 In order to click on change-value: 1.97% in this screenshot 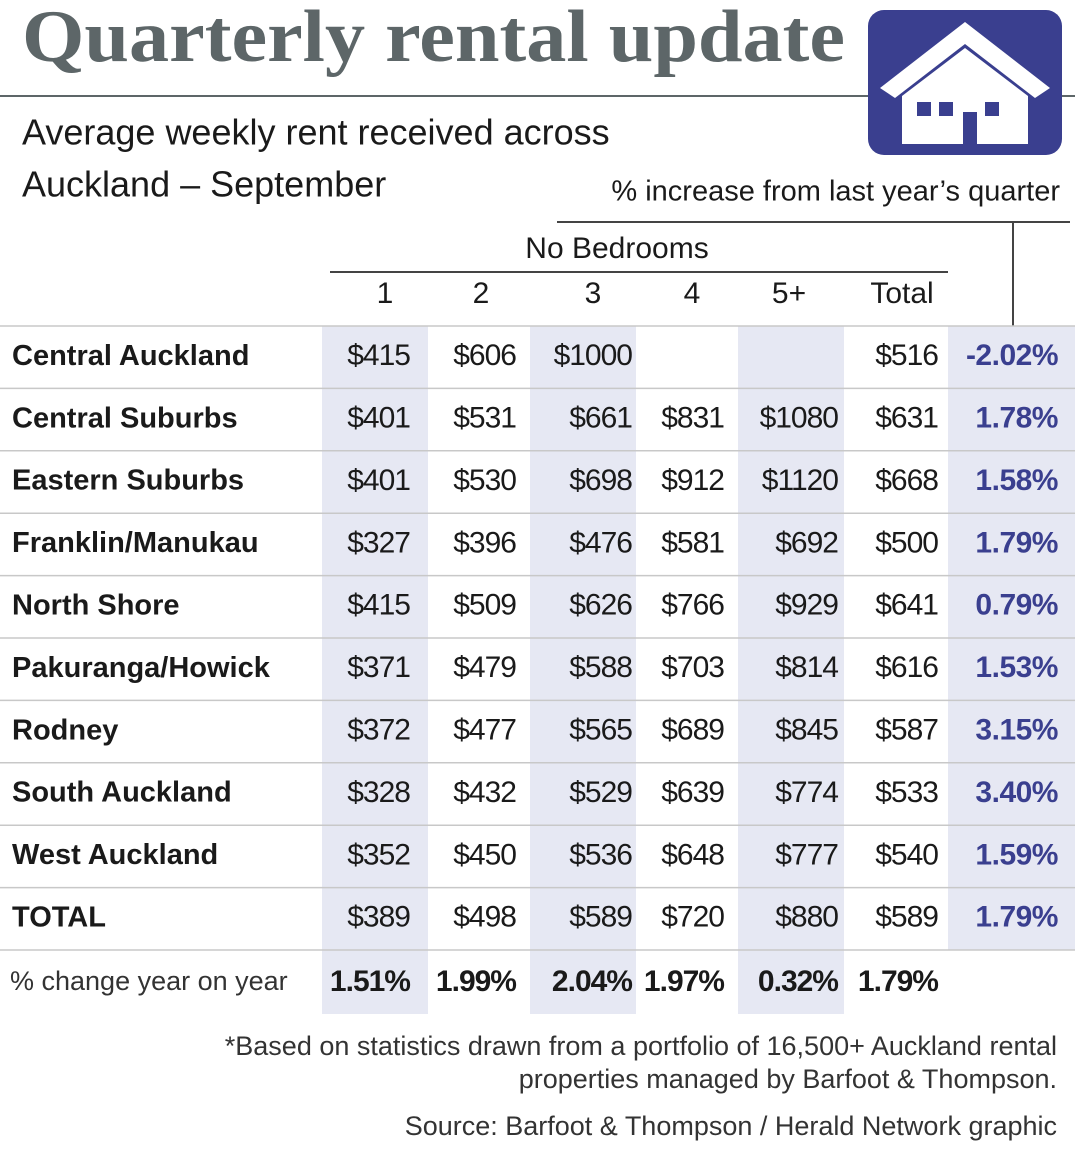, I will do `click(684, 981)`.